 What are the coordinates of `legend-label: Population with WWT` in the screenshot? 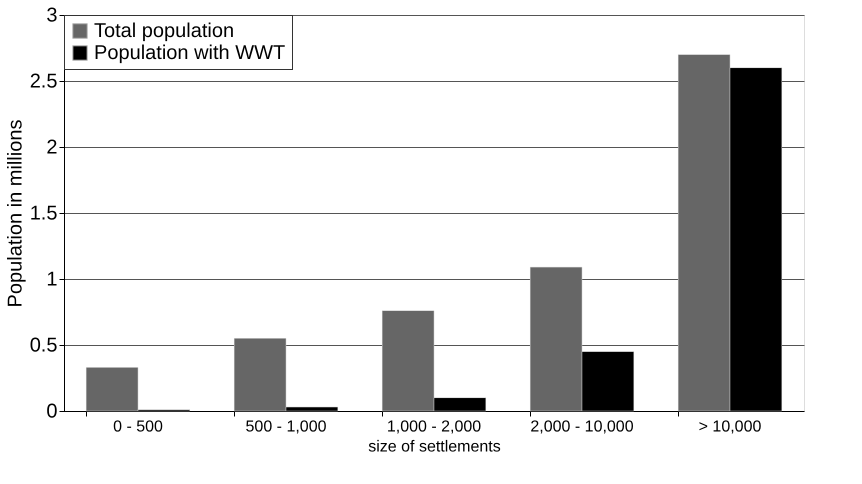 It's located at (190, 53).